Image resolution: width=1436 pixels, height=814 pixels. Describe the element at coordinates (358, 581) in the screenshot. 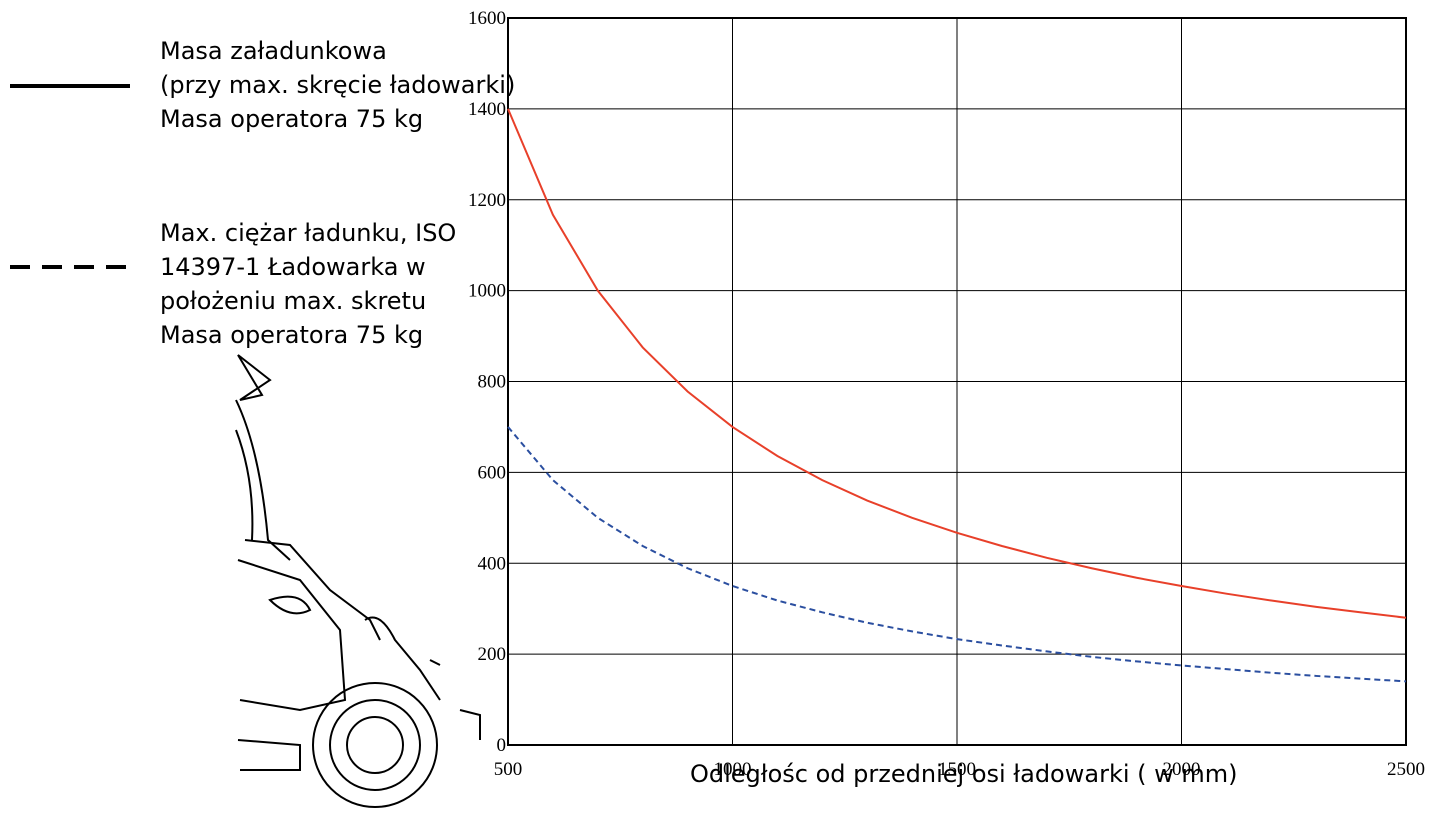

I see `loader-illustration` at that location.